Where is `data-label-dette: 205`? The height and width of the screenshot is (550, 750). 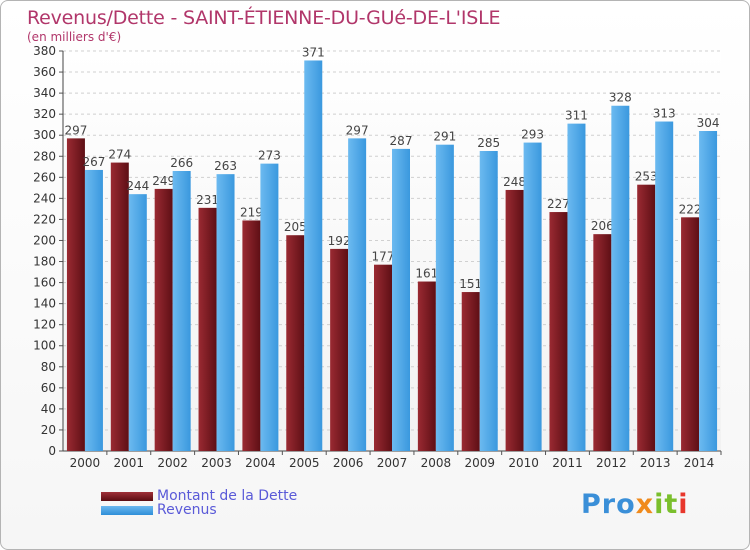
data-label-dette: 205 is located at coordinates (295, 227).